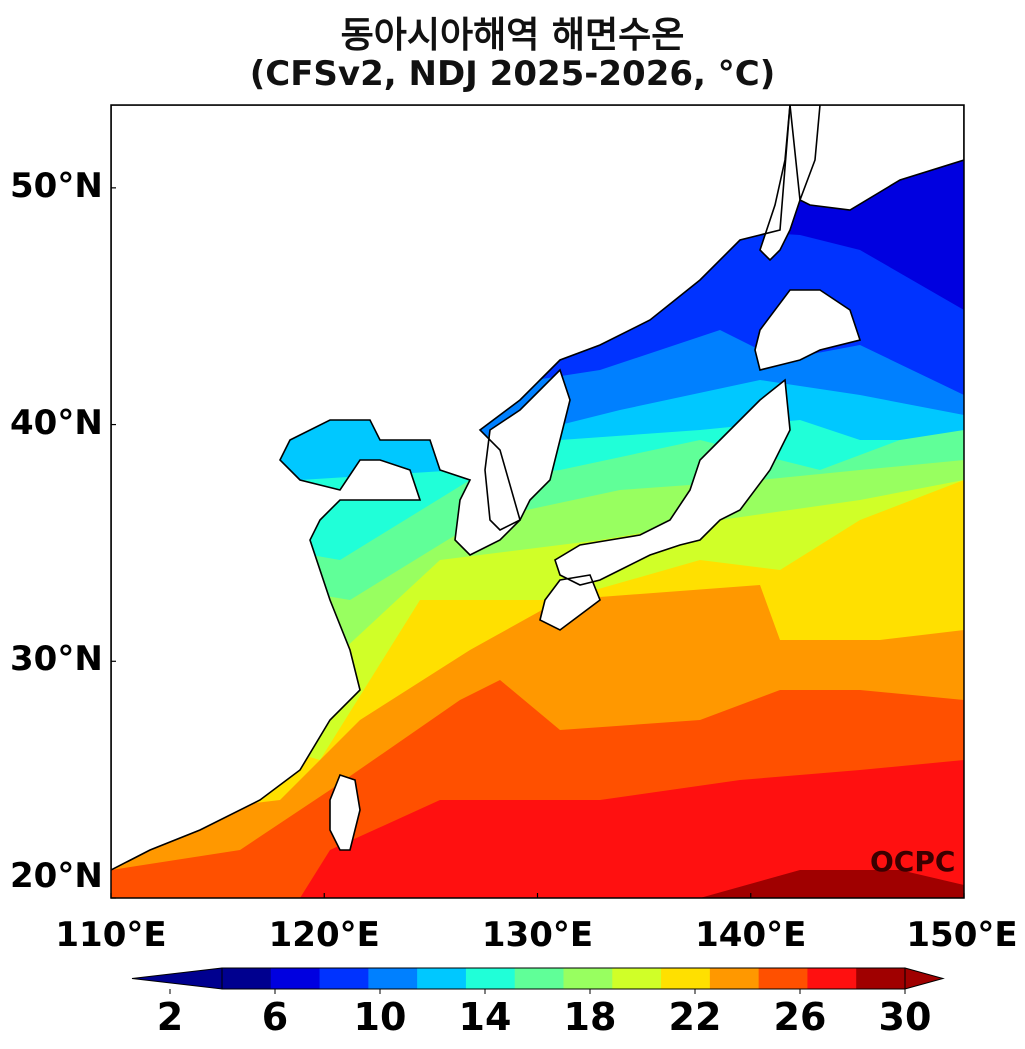 This screenshot has height=1049, width=1025. I want to click on colorbar-label: 30, so click(905, 1017).